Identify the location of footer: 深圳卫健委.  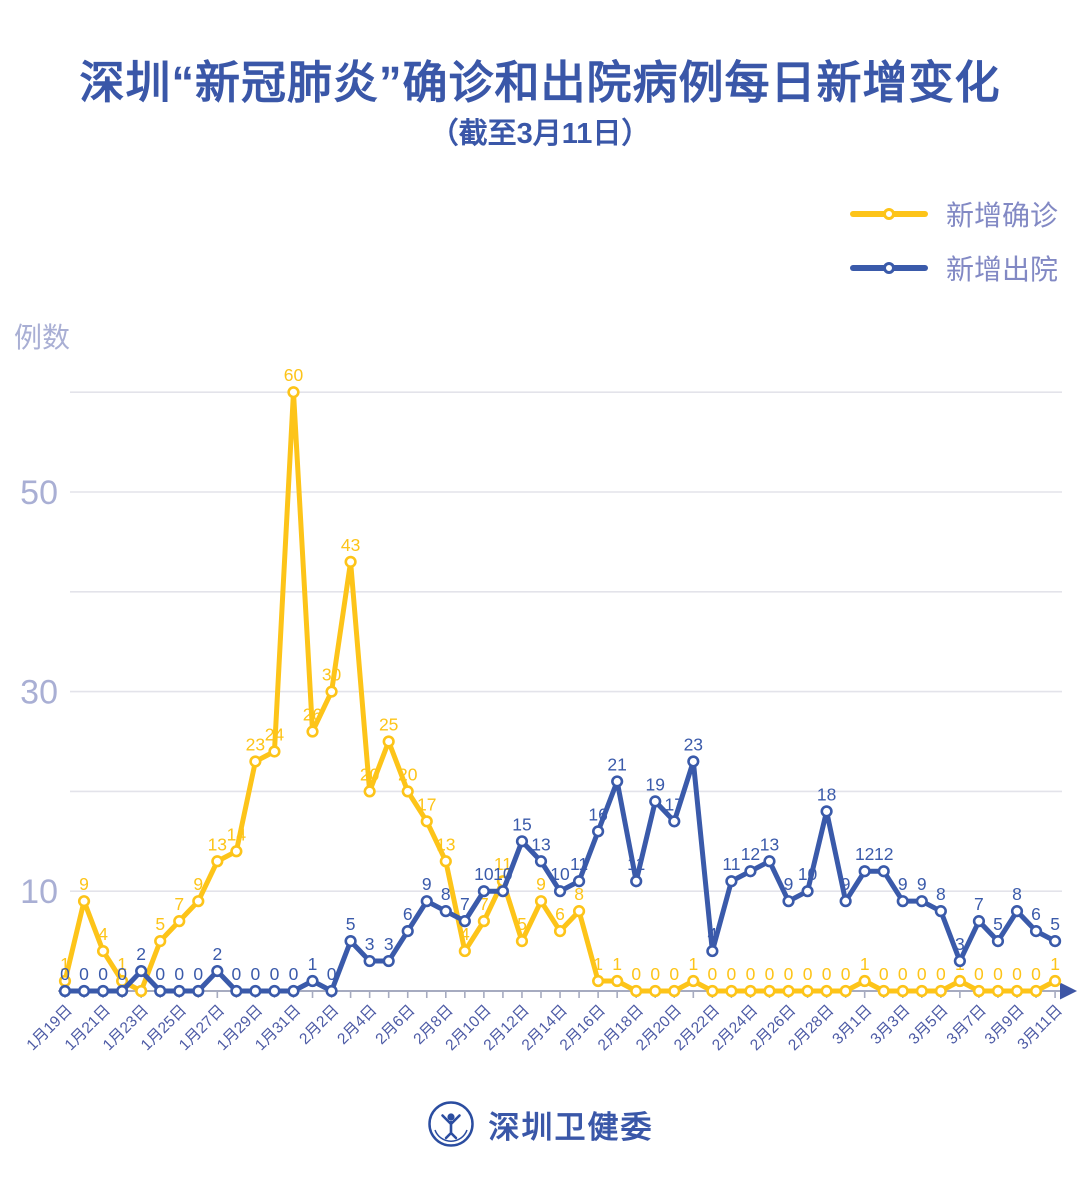
(540, 1124).